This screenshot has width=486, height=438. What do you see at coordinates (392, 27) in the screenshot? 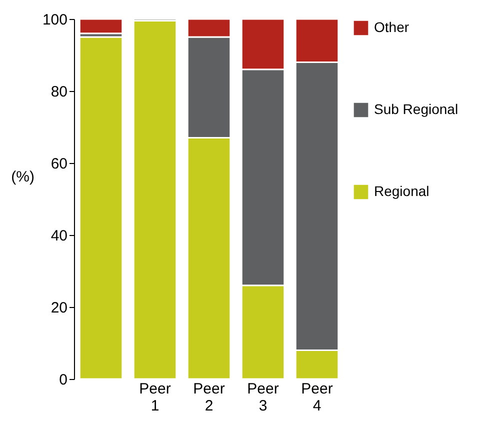
I see `legend-label: Other` at bounding box center [392, 27].